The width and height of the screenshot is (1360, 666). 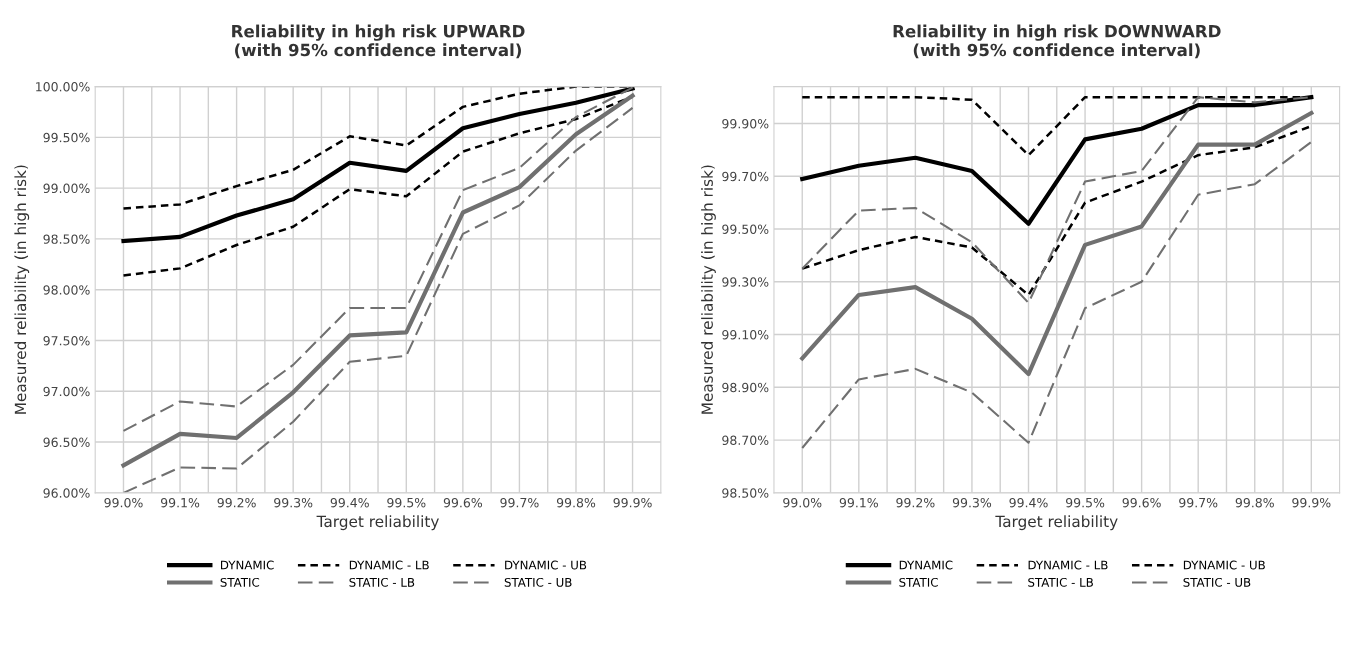 What do you see at coordinates (66, 493) in the screenshot?
I see `y-tick-label: 96.00%` at bounding box center [66, 493].